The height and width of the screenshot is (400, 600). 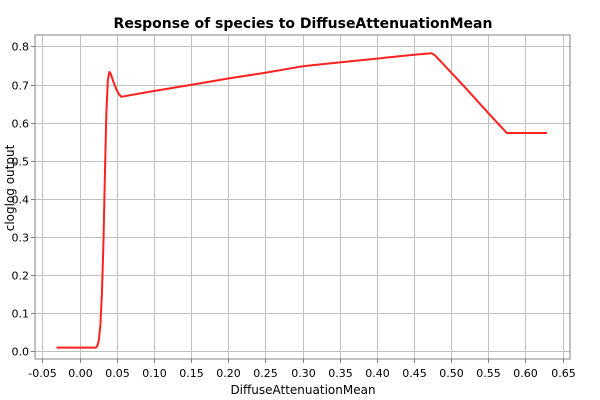 I want to click on x-tick-label: 0.15, so click(x=191, y=373).